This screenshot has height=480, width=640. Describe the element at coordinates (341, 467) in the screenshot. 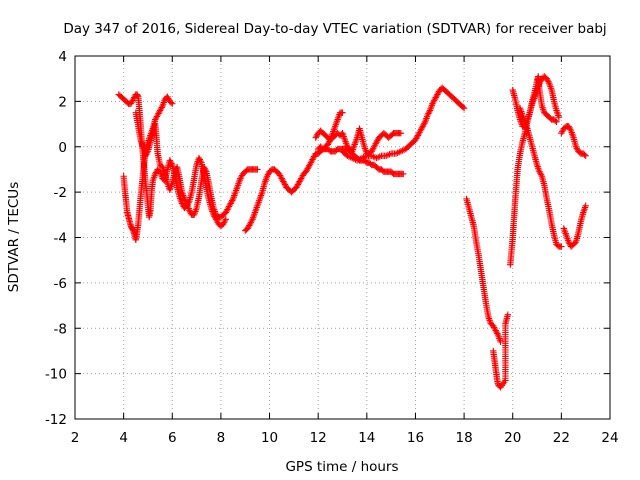

I see `x-axis-label: GPS time / hours` at that location.